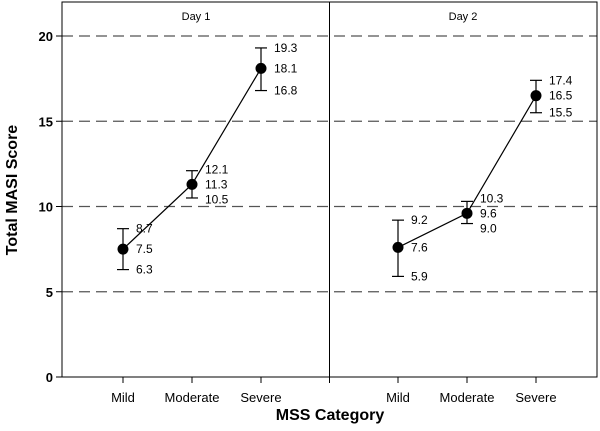  What do you see at coordinates (419, 220) in the screenshot?
I see `upper-label: 9.2` at bounding box center [419, 220].